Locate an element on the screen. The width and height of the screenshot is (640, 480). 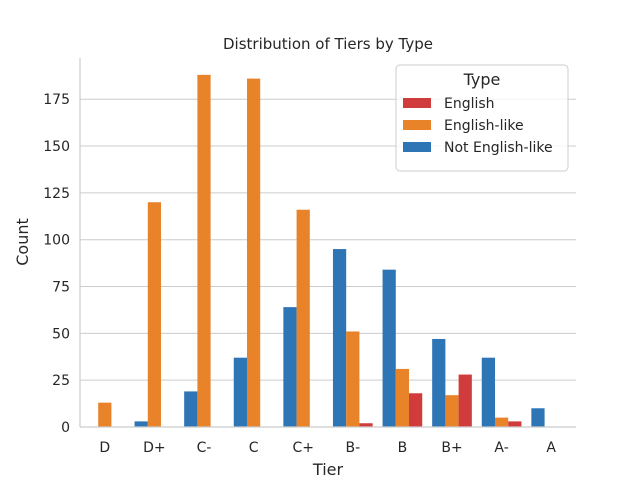
x-tick-label: A- is located at coordinates (501, 448).